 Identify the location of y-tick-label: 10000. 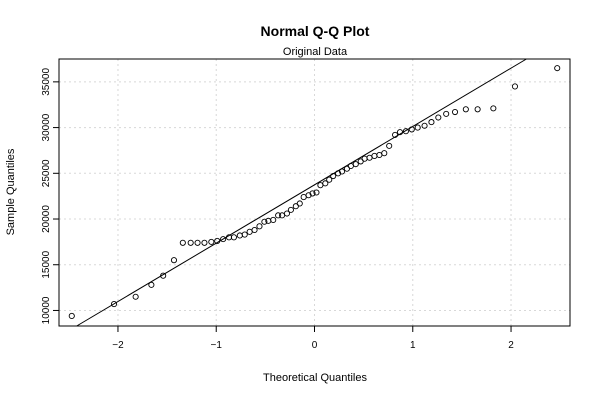
(46, 310).